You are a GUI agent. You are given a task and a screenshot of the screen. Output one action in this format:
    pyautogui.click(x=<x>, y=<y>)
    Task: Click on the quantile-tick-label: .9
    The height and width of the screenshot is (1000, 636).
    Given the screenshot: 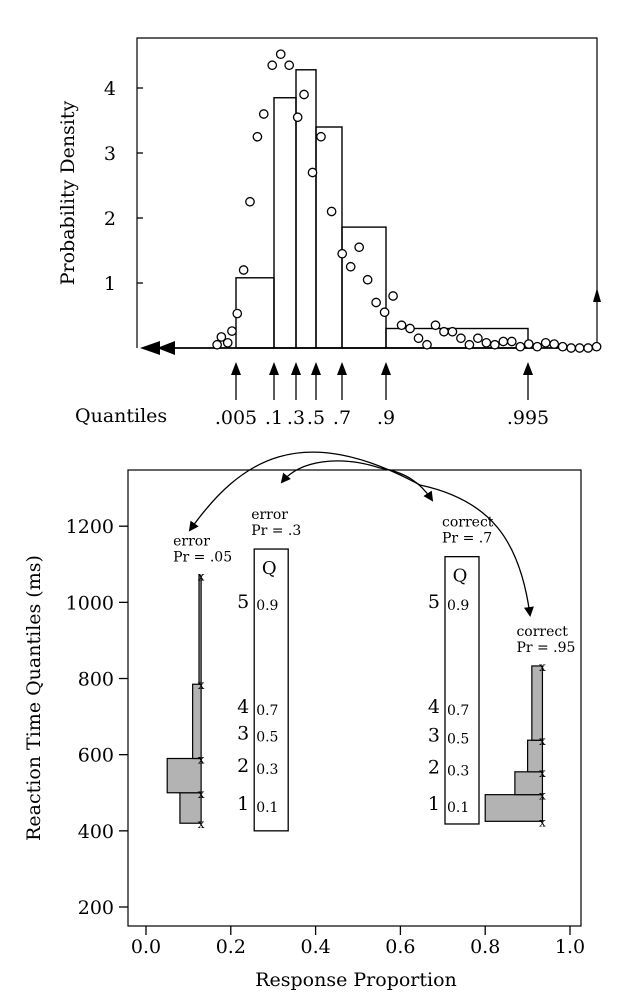 What is the action you would take?
    pyautogui.click(x=386, y=418)
    